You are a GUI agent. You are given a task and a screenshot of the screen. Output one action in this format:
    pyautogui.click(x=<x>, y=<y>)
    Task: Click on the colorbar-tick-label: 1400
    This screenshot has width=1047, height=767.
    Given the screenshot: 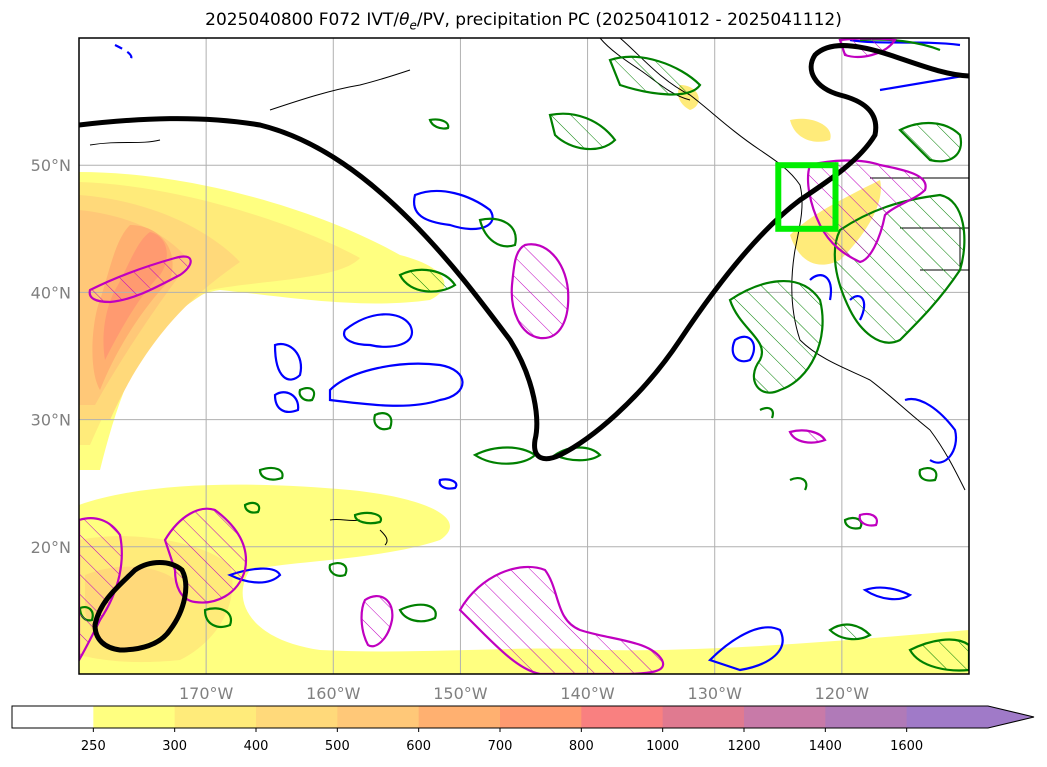 What is the action you would take?
    pyautogui.click(x=825, y=746)
    